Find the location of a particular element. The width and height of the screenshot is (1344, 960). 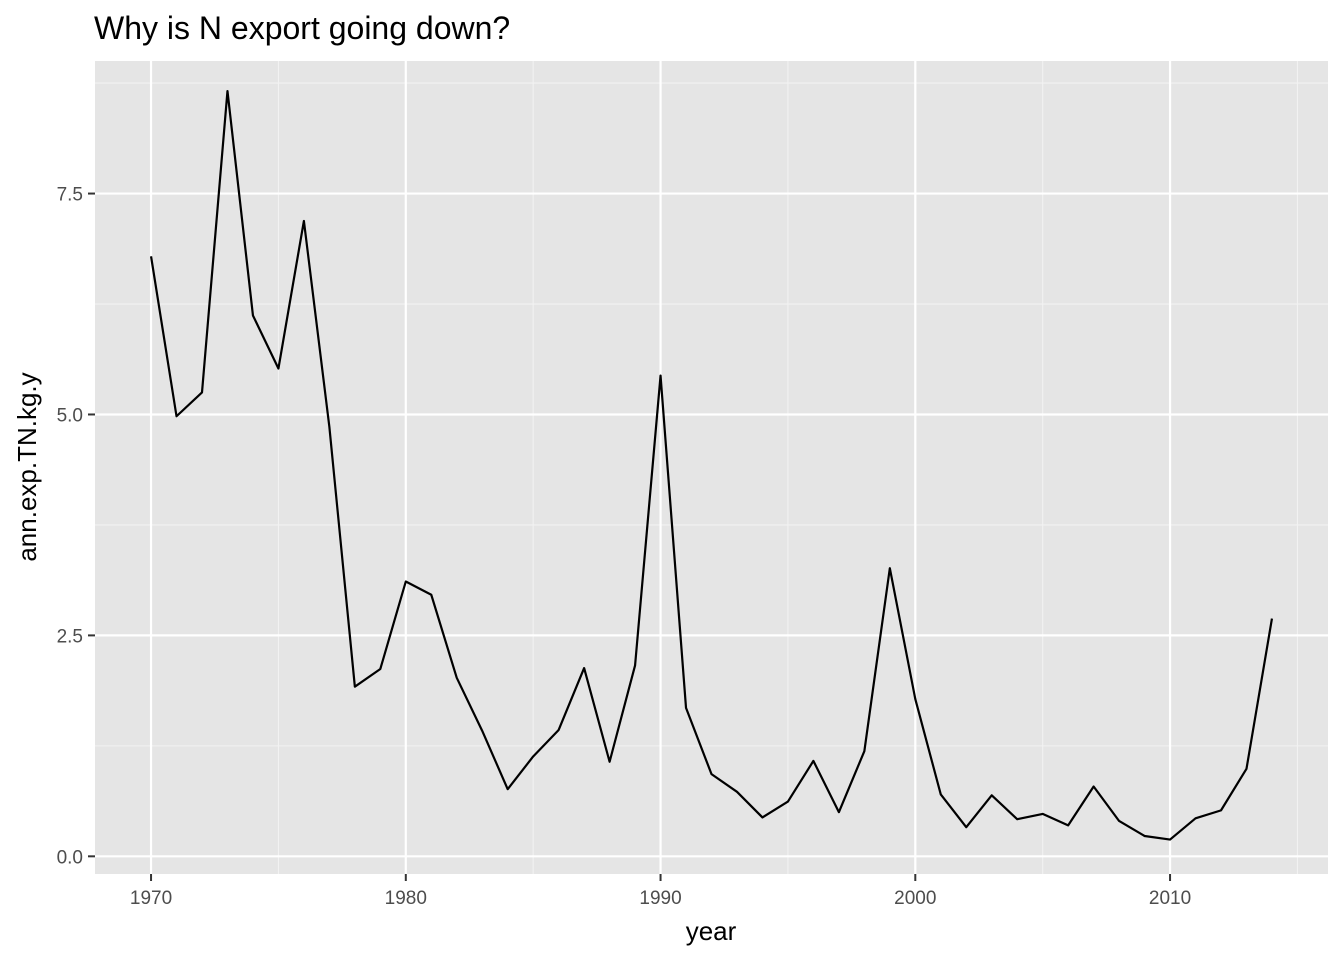

y-tick-label: 7.5 is located at coordinates (70, 195).